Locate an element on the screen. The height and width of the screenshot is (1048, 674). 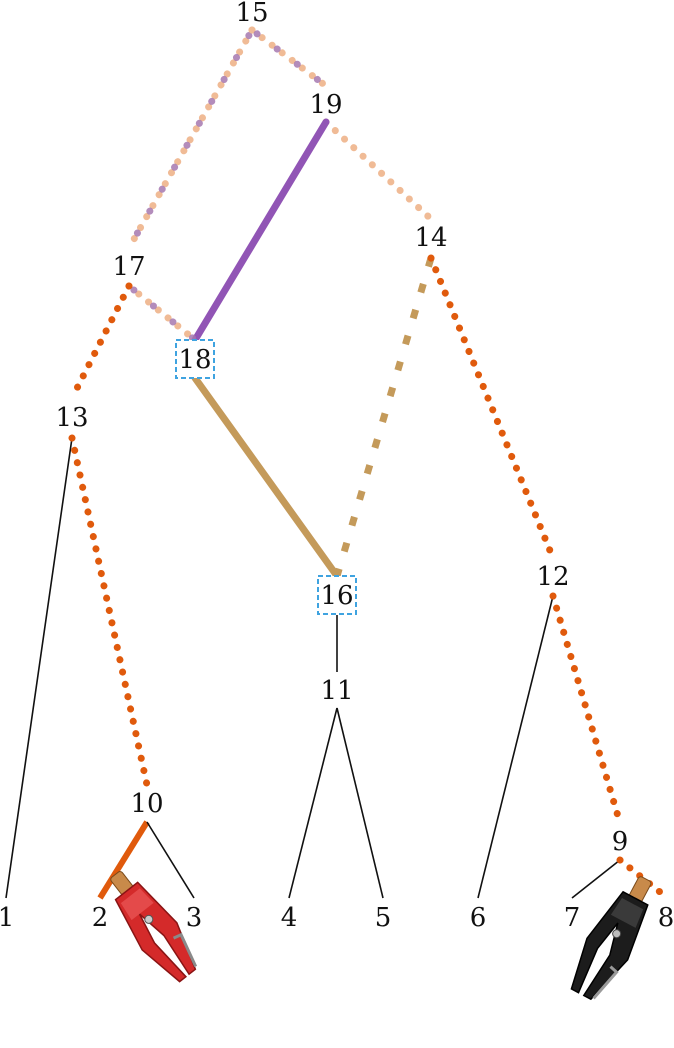
node-label-5: 5 is located at coordinates (383, 918).